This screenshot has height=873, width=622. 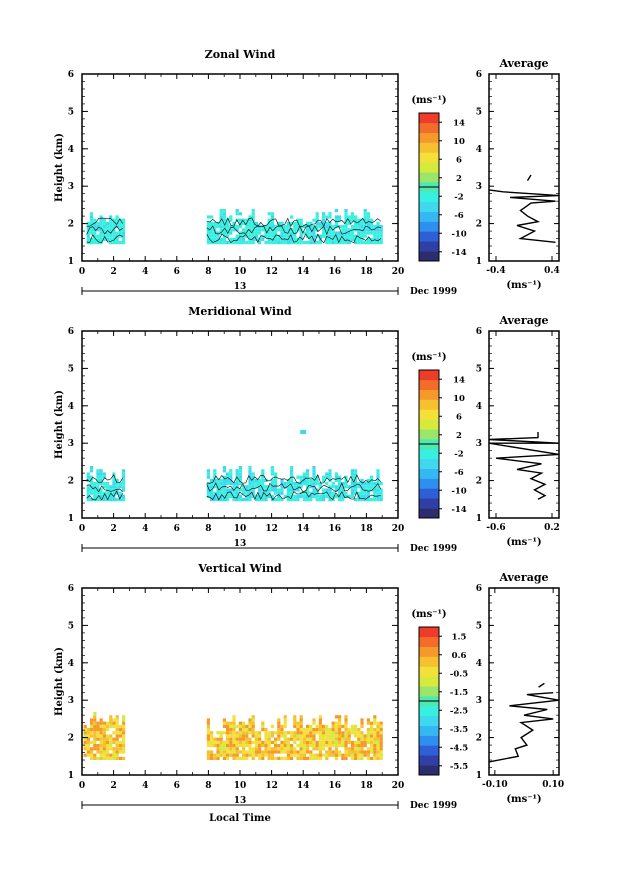 I want to click on x-tick-label: 10, so click(x=240, y=529).